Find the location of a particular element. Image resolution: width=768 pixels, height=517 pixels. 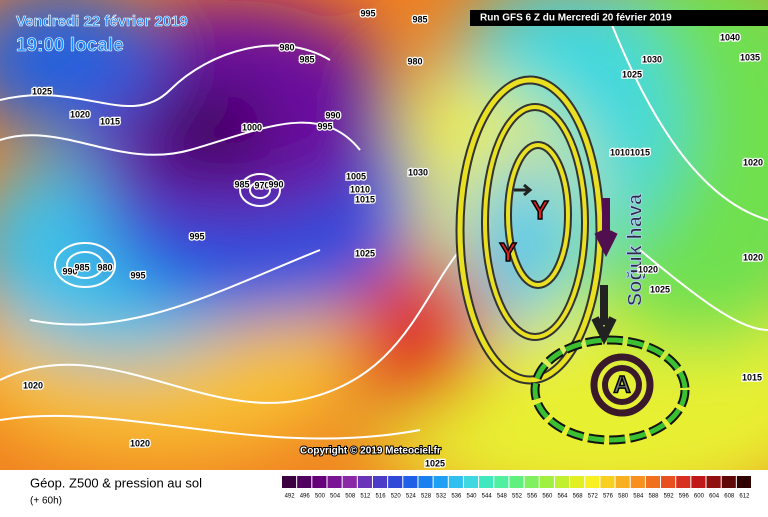

valid-date: Vendredi 22 février 2019 is located at coordinates (102, 21).